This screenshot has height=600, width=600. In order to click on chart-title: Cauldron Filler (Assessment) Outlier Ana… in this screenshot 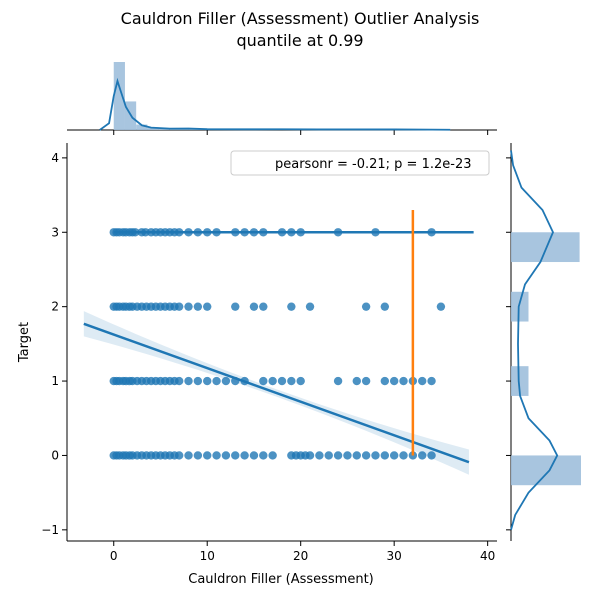, I will do `click(300, 18)`.